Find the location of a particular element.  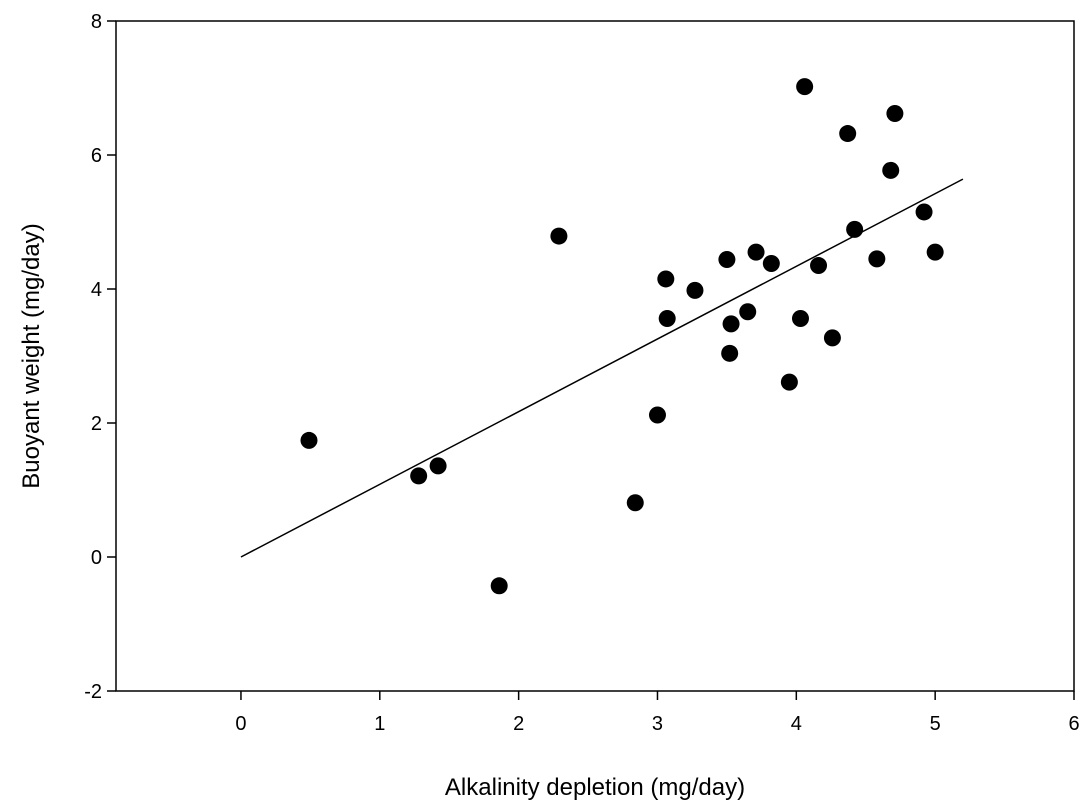

y-tick-label: 2 is located at coordinates (96, 424).